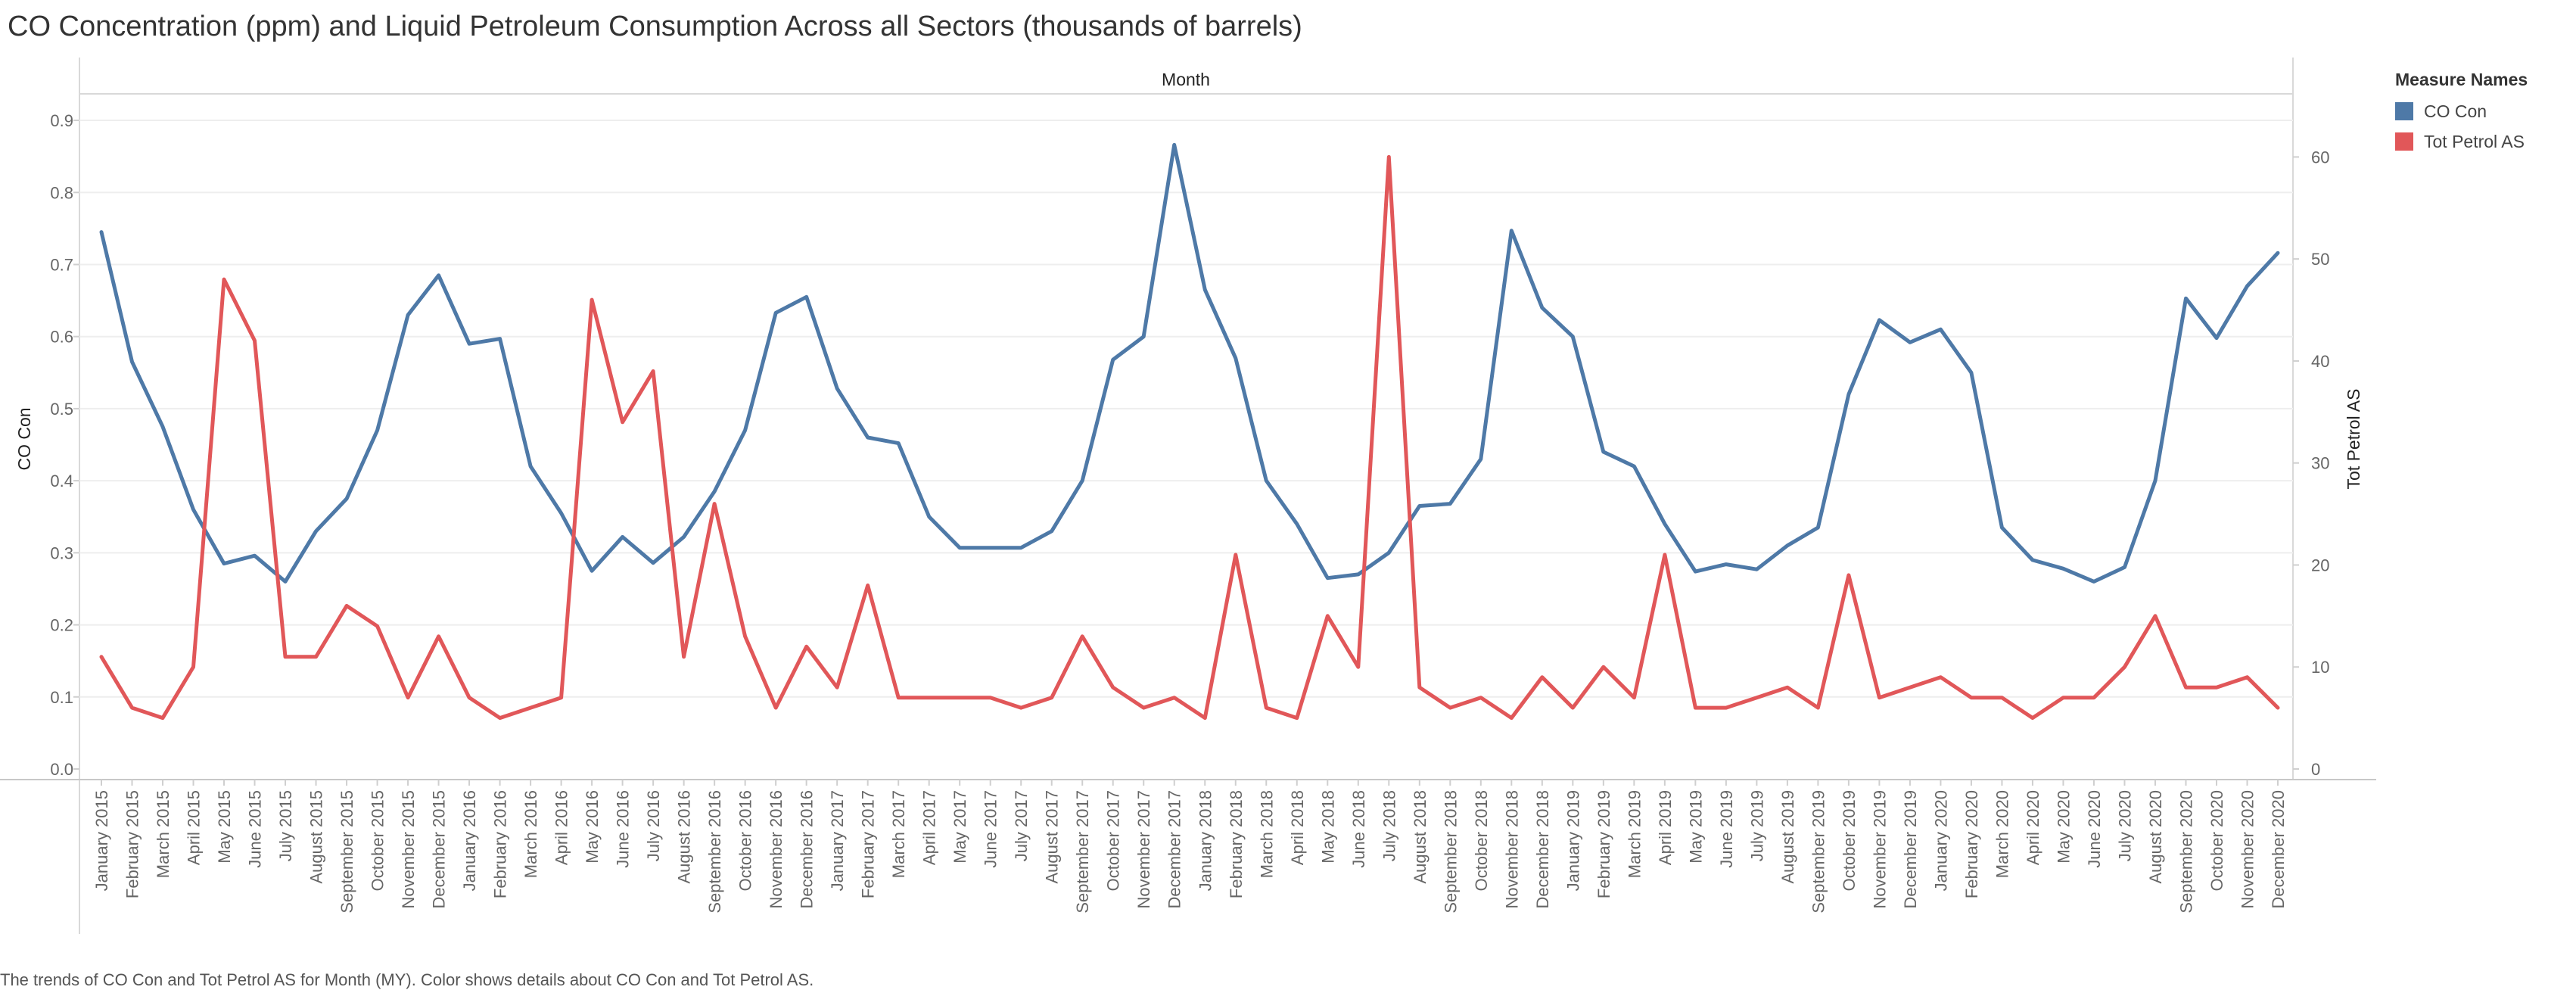 This screenshot has height=990, width=2576. I want to click on right-axis-ticks: 0 10 20 30 40 50 60, so click(2311, 463).